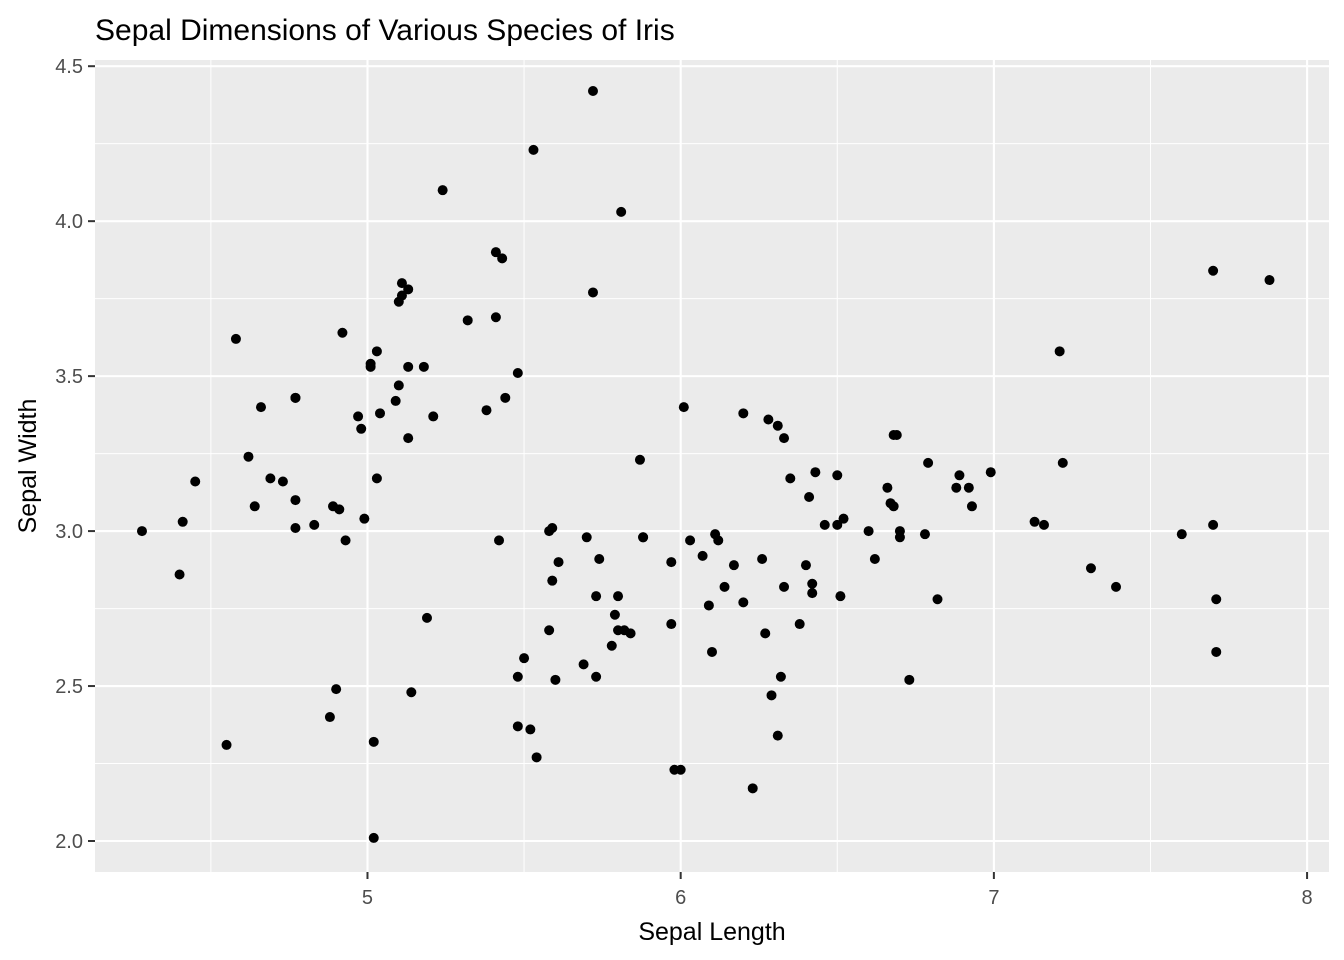  What do you see at coordinates (69, 842) in the screenshot?
I see `y-tick-label: 2.0` at bounding box center [69, 842].